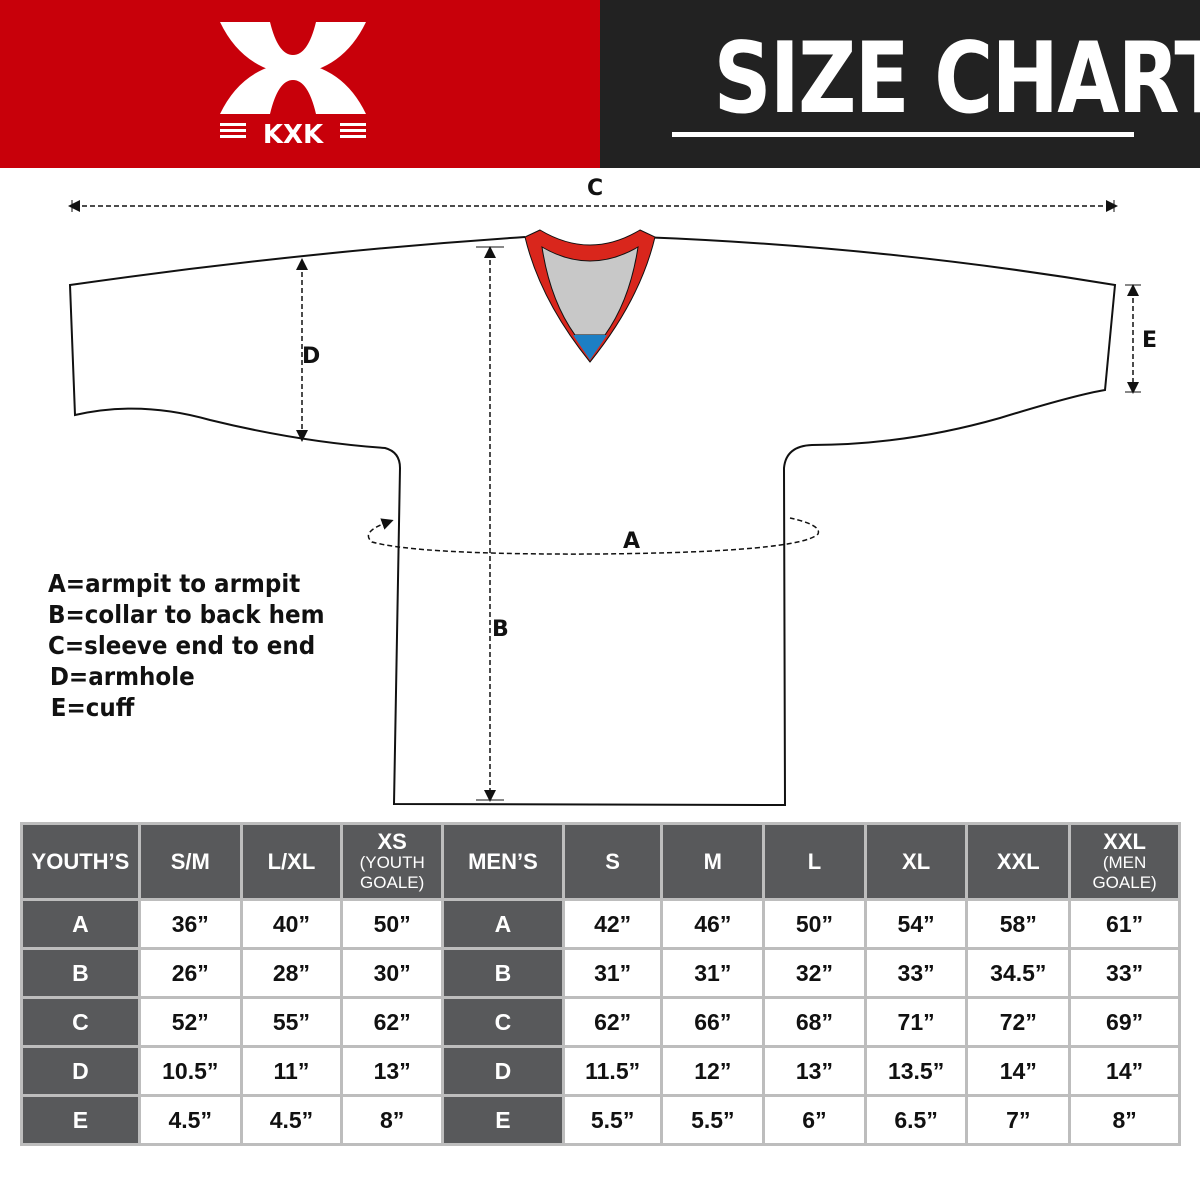 The width and height of the screenshot is (1200, 1200). Describe the element at coordinates (590, 347) in the screenshot. I see `collar-tag` at that location.